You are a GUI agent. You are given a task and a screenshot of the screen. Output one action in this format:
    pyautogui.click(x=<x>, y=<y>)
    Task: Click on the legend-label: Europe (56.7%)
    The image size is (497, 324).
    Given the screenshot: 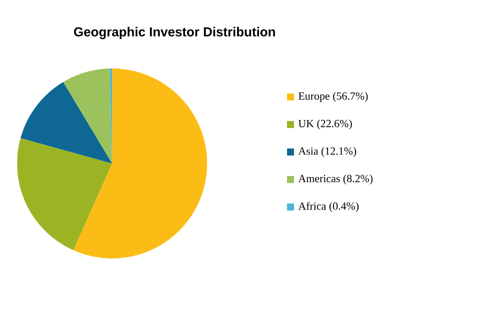 What is the action you would take?
    pyautogui.click(x=333, y=97)
    